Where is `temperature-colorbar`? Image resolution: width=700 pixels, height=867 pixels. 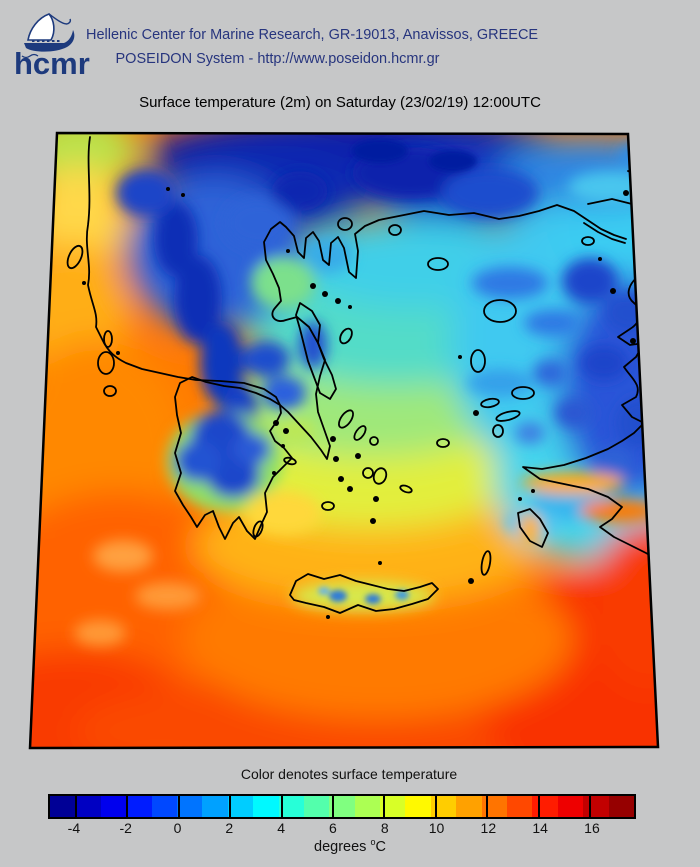
temperature-colorbar is located at coordinates (342, 806).